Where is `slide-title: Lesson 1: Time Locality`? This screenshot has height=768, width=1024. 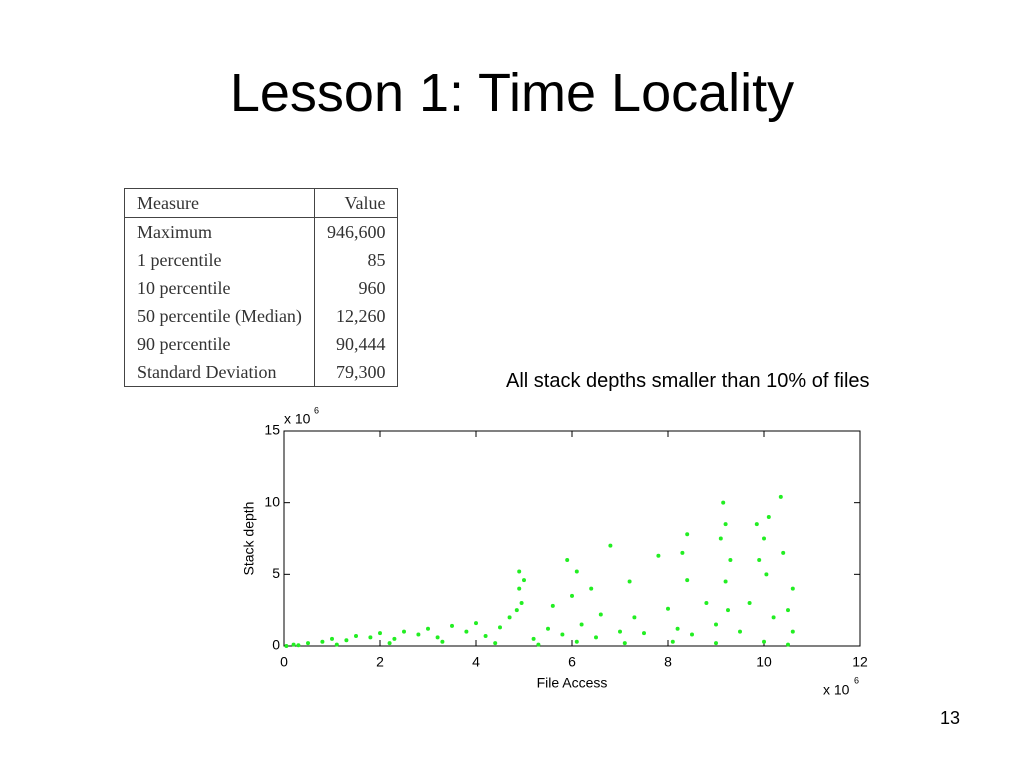 slide-title: Lesson 1: Time Locality is located at coordinates (512, 93).